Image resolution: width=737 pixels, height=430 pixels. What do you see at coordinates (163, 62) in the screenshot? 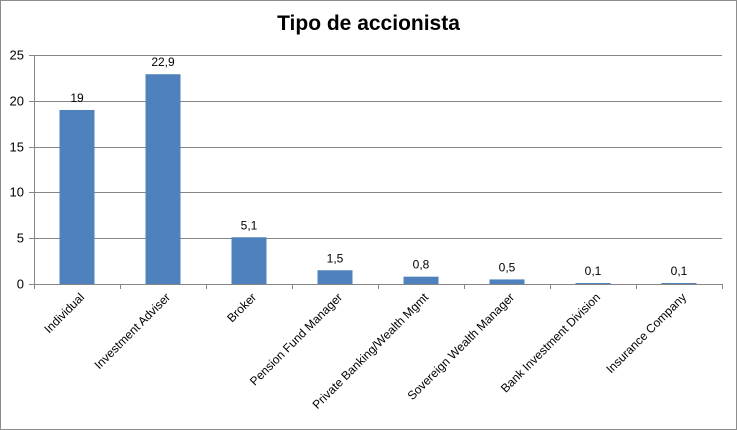
I see `data-label: 22,9` at bounding box center [163, 62].